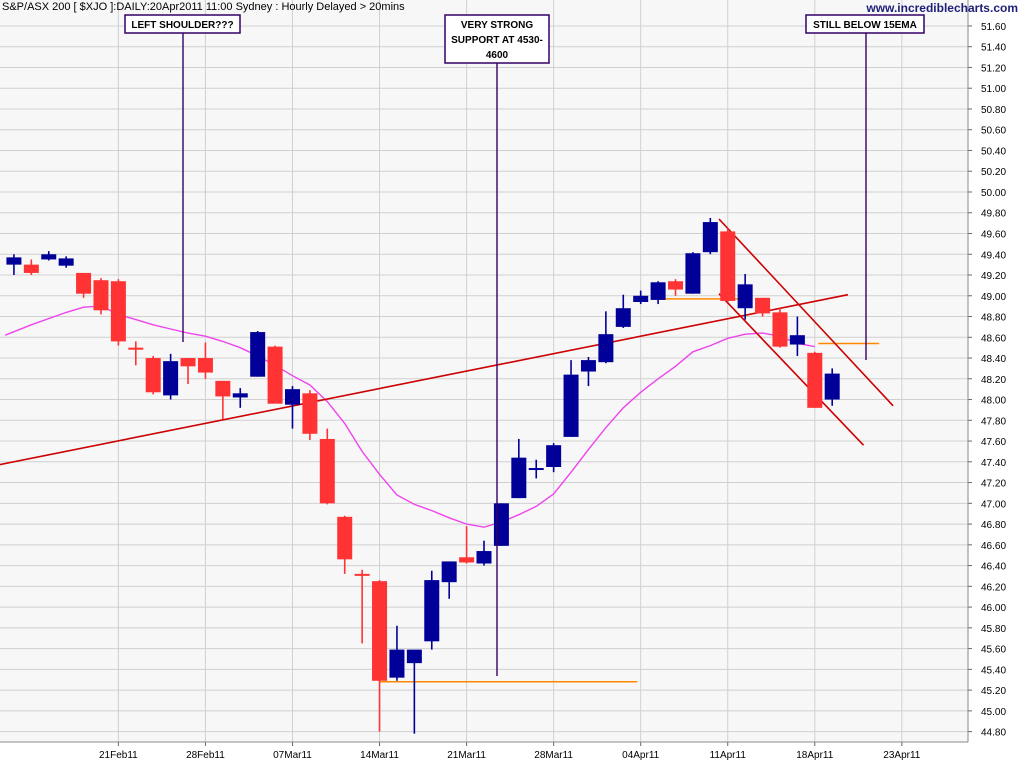 The height and width of the screenshot is (773, 1024). What do you see at coordinates (379, 755) in the screenshot?
I see `x-tick-label: 14Mar11` at bounding box center [379, 755].